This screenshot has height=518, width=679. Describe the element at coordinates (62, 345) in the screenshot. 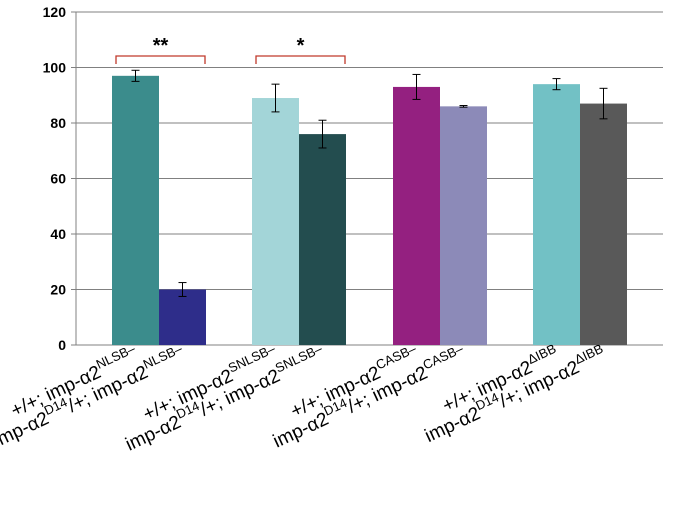

I see `y-tick-label: 0` at that location.